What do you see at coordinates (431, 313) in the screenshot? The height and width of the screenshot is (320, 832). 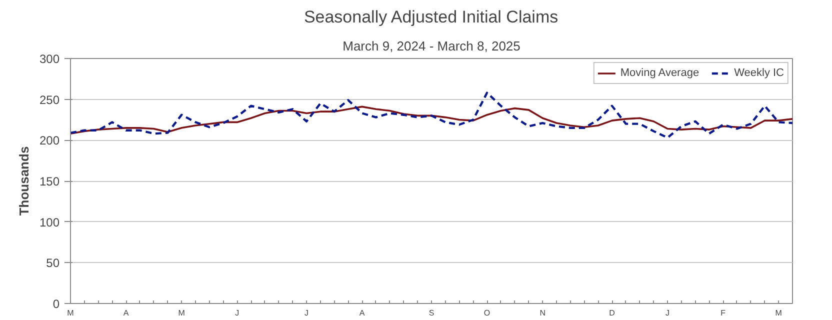 I see `x-tick-label: S` at bounding box center [431, 313].